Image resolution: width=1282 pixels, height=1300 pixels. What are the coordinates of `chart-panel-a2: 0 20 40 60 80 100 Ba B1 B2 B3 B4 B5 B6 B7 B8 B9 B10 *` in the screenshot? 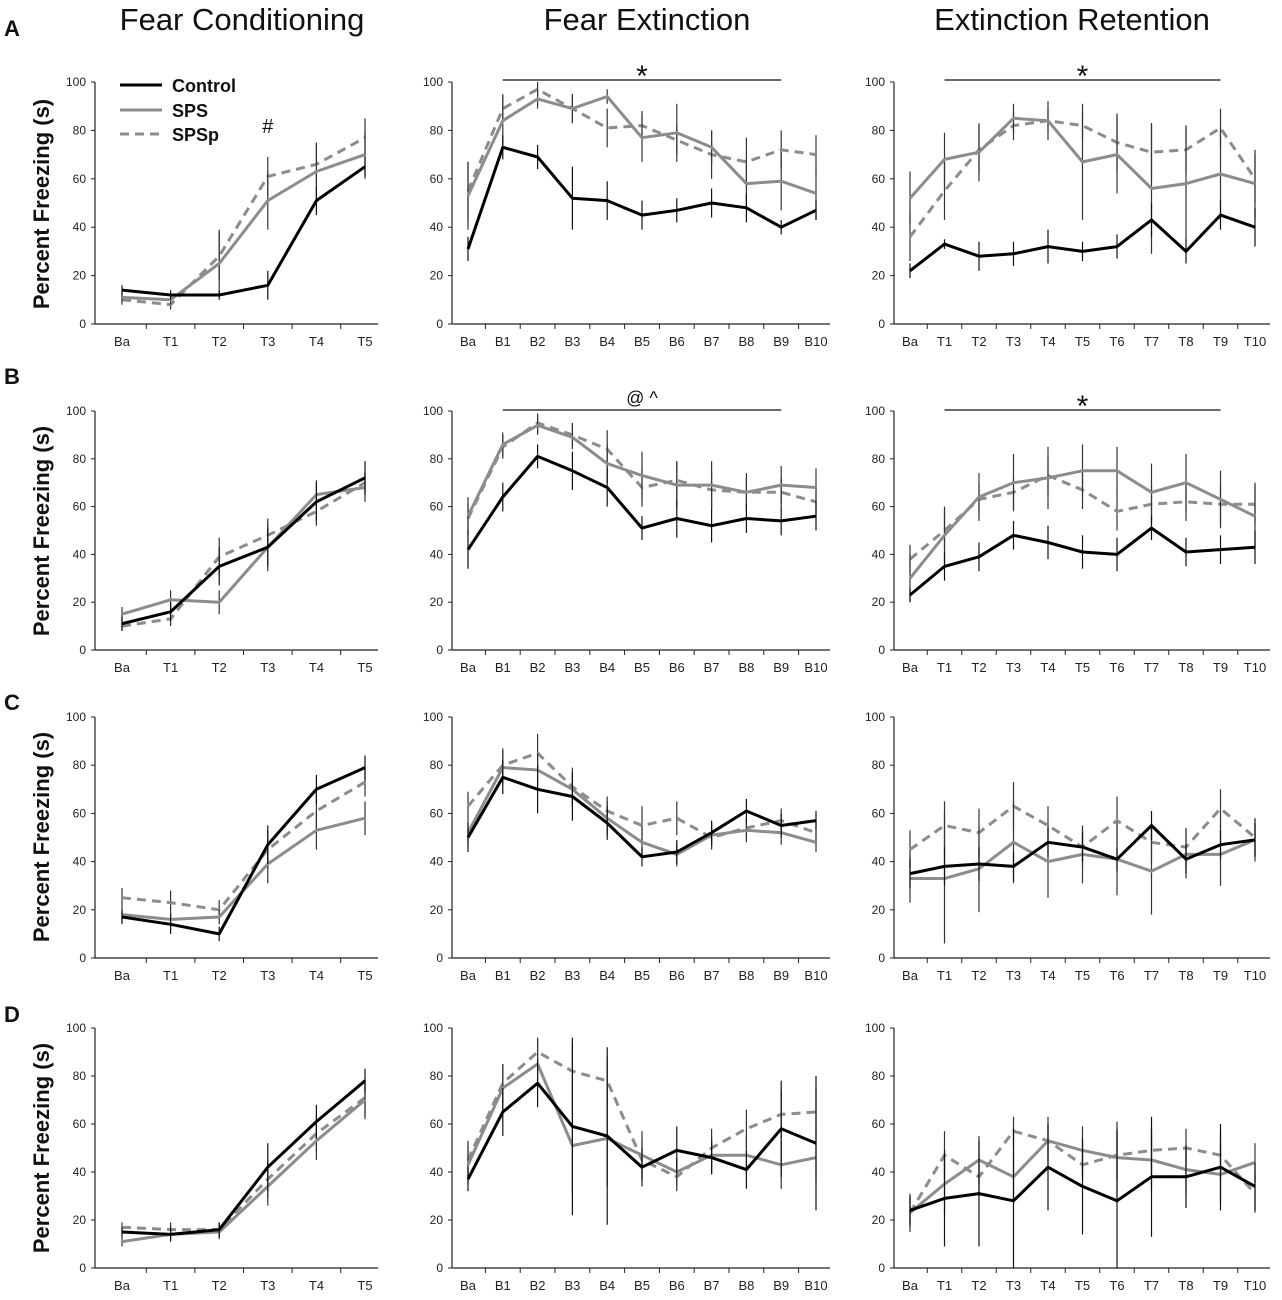 It's located at (626, 204).